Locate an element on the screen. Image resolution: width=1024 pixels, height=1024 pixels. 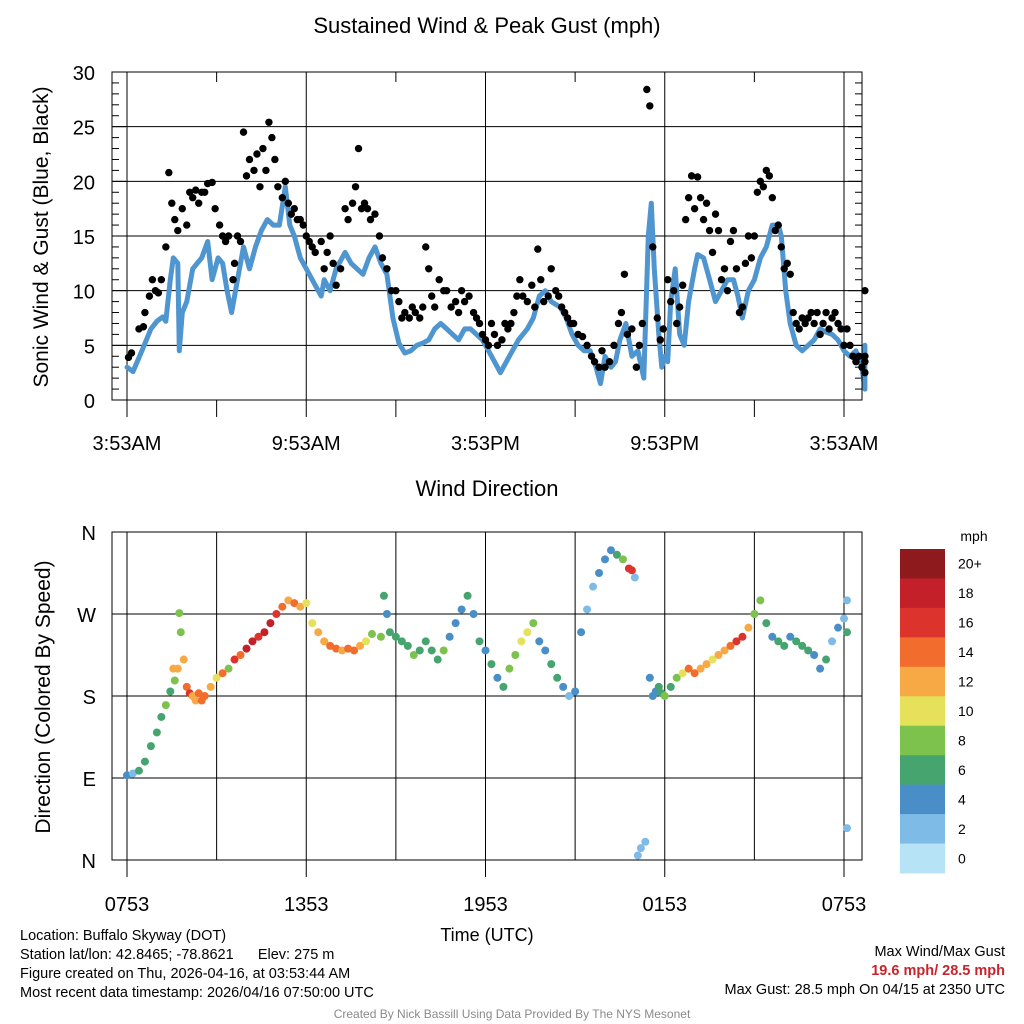
sustained-wind-line is located at coordinates (496, 288).